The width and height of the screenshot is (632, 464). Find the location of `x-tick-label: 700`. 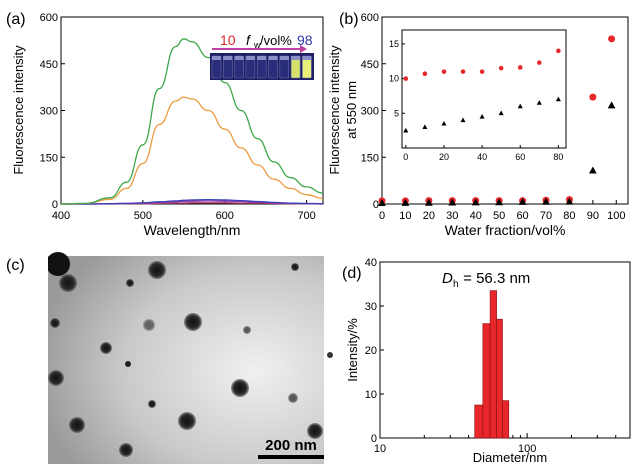

x-tick-label: 700 is located at coordinates (306, 216).